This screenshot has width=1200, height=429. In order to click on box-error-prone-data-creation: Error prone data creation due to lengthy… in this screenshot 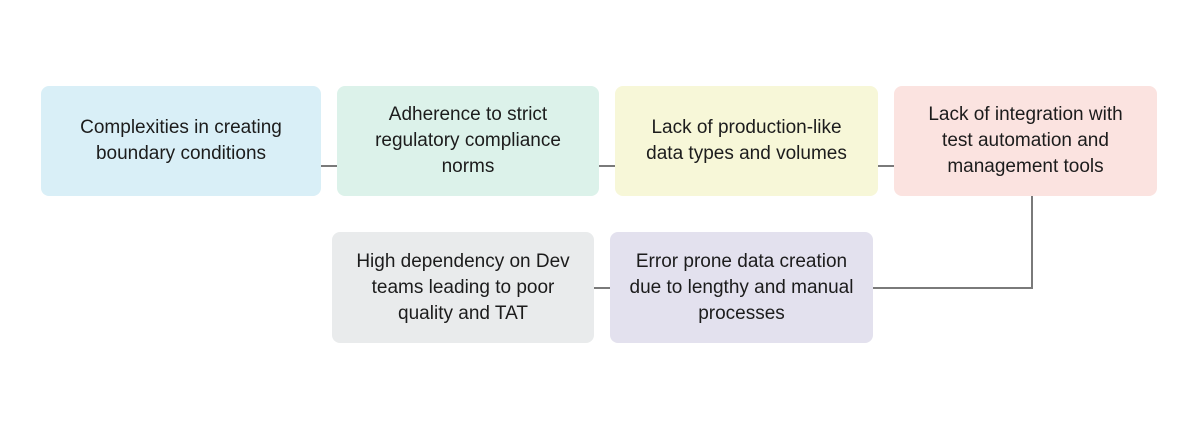, I will do `click(741, 287)`.